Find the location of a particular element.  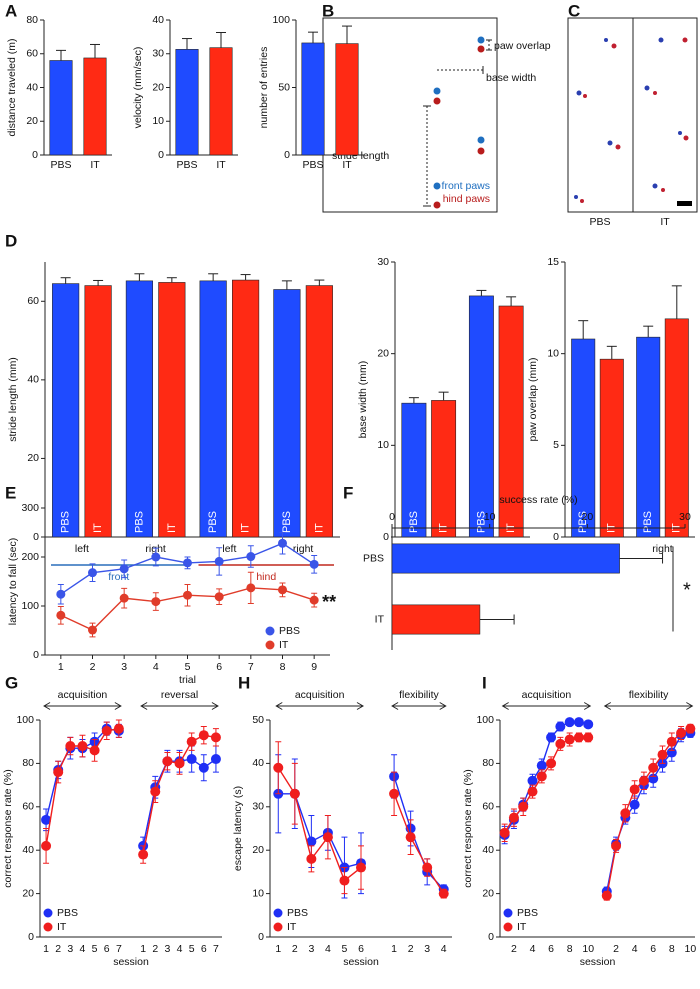

phase-label: flexibility is located at coordinates (419, 695).